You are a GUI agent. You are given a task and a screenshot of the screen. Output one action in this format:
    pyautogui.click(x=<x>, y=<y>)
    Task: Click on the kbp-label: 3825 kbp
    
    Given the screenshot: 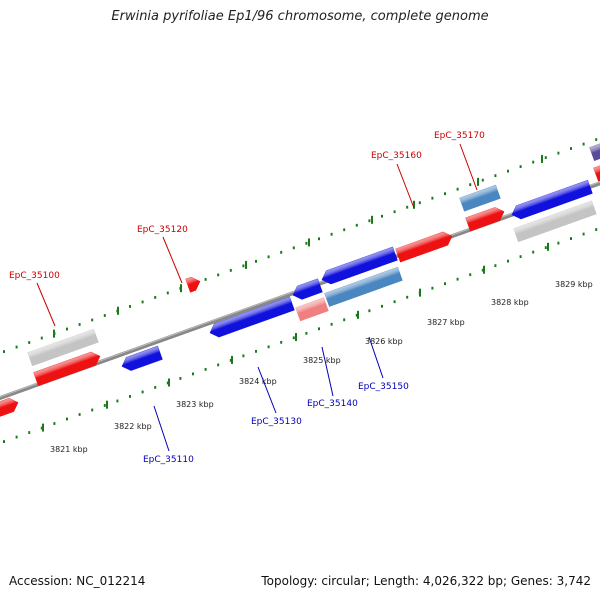 What is the action you would take?
    pyautogui.click(x=322, y=360)
    